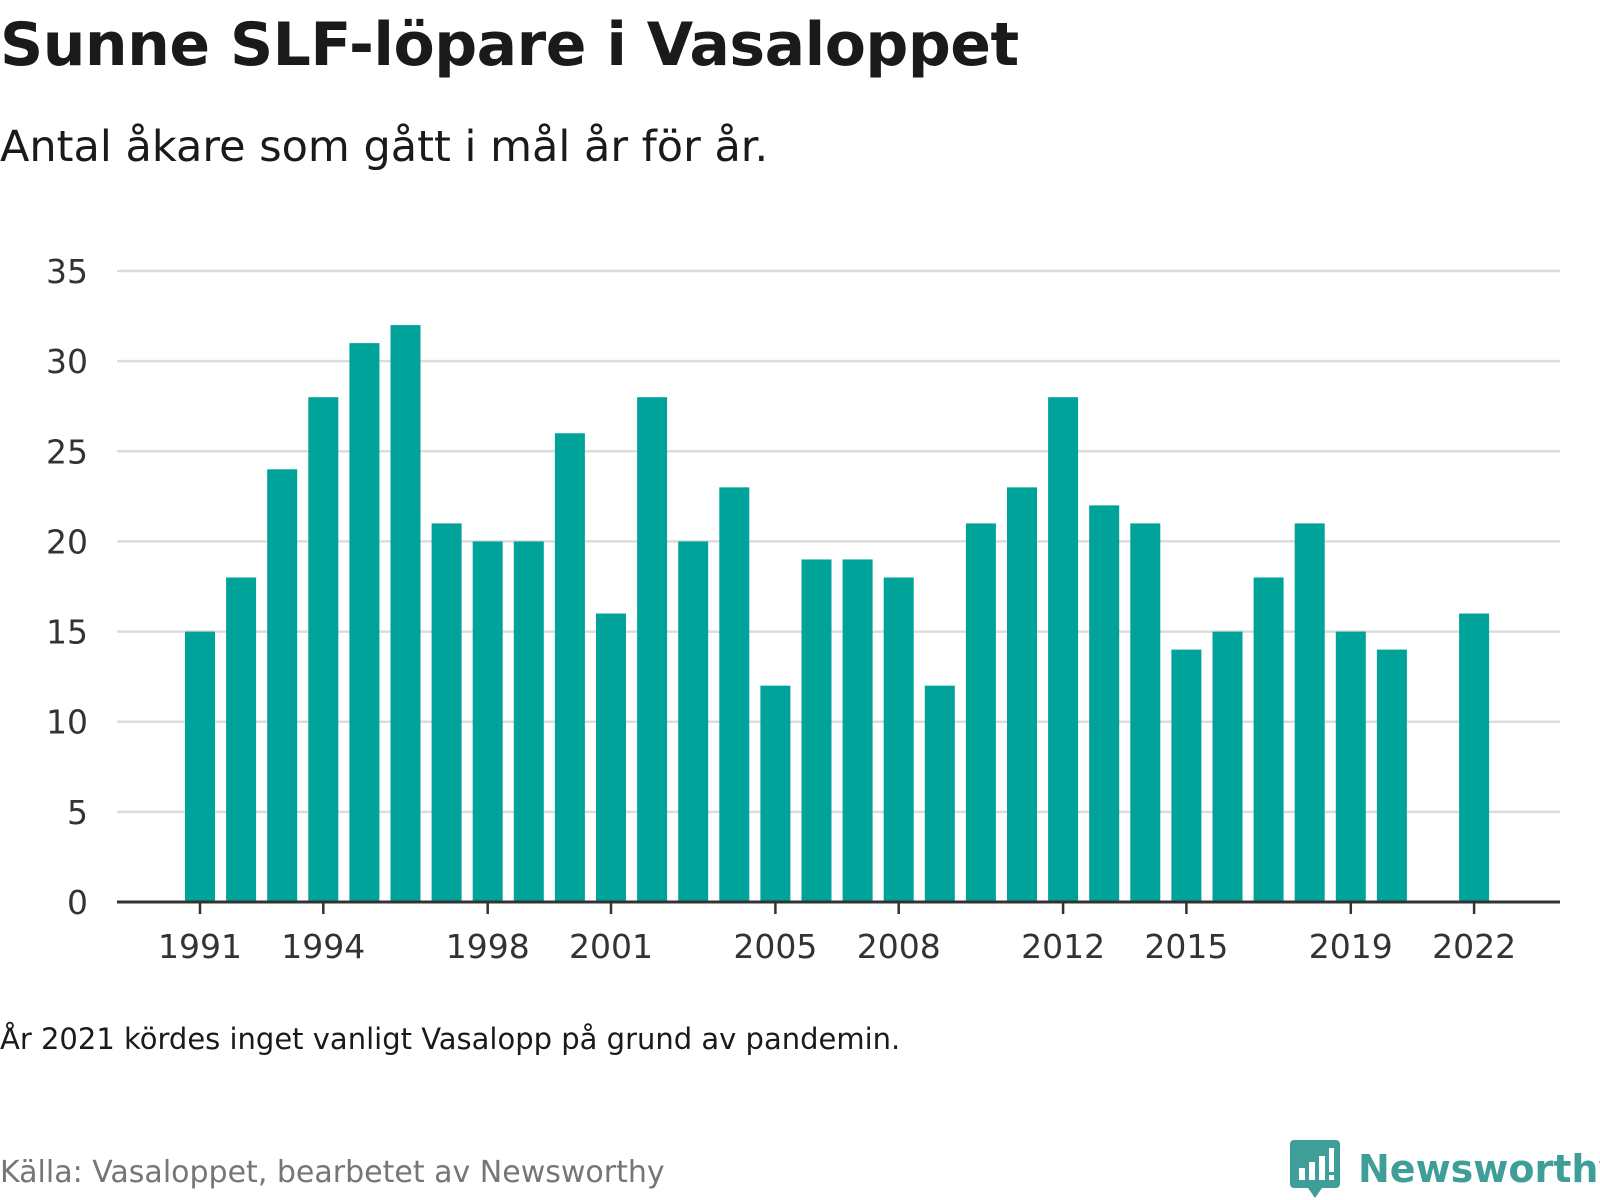  I want to click on bar-2018, so click(1309, 712).